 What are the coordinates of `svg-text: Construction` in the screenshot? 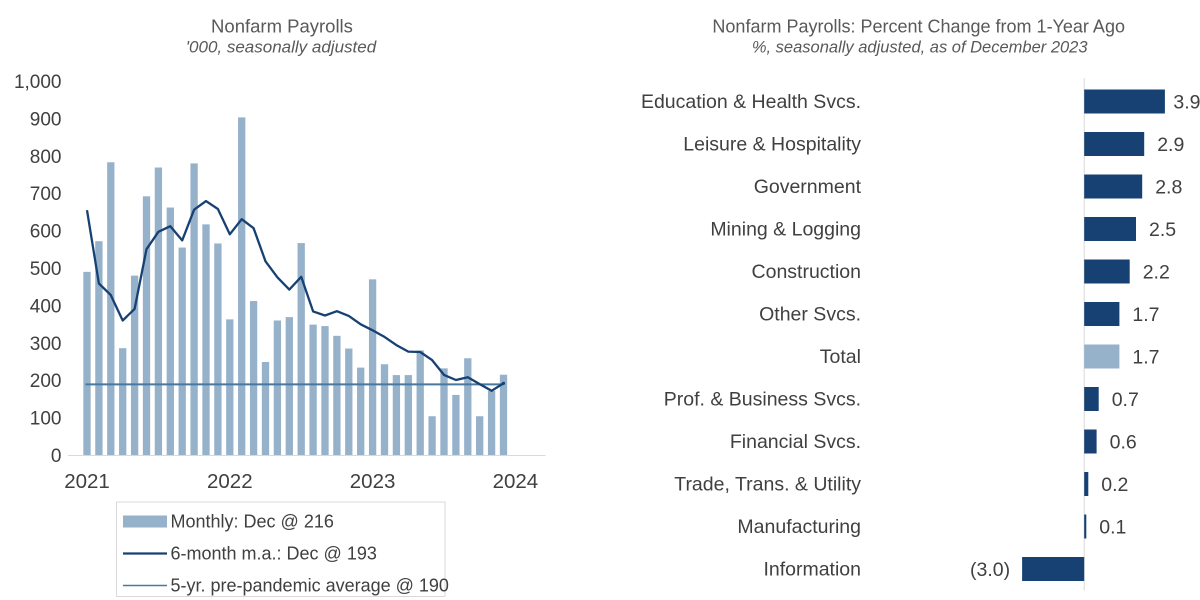 It's located at (806, 272).